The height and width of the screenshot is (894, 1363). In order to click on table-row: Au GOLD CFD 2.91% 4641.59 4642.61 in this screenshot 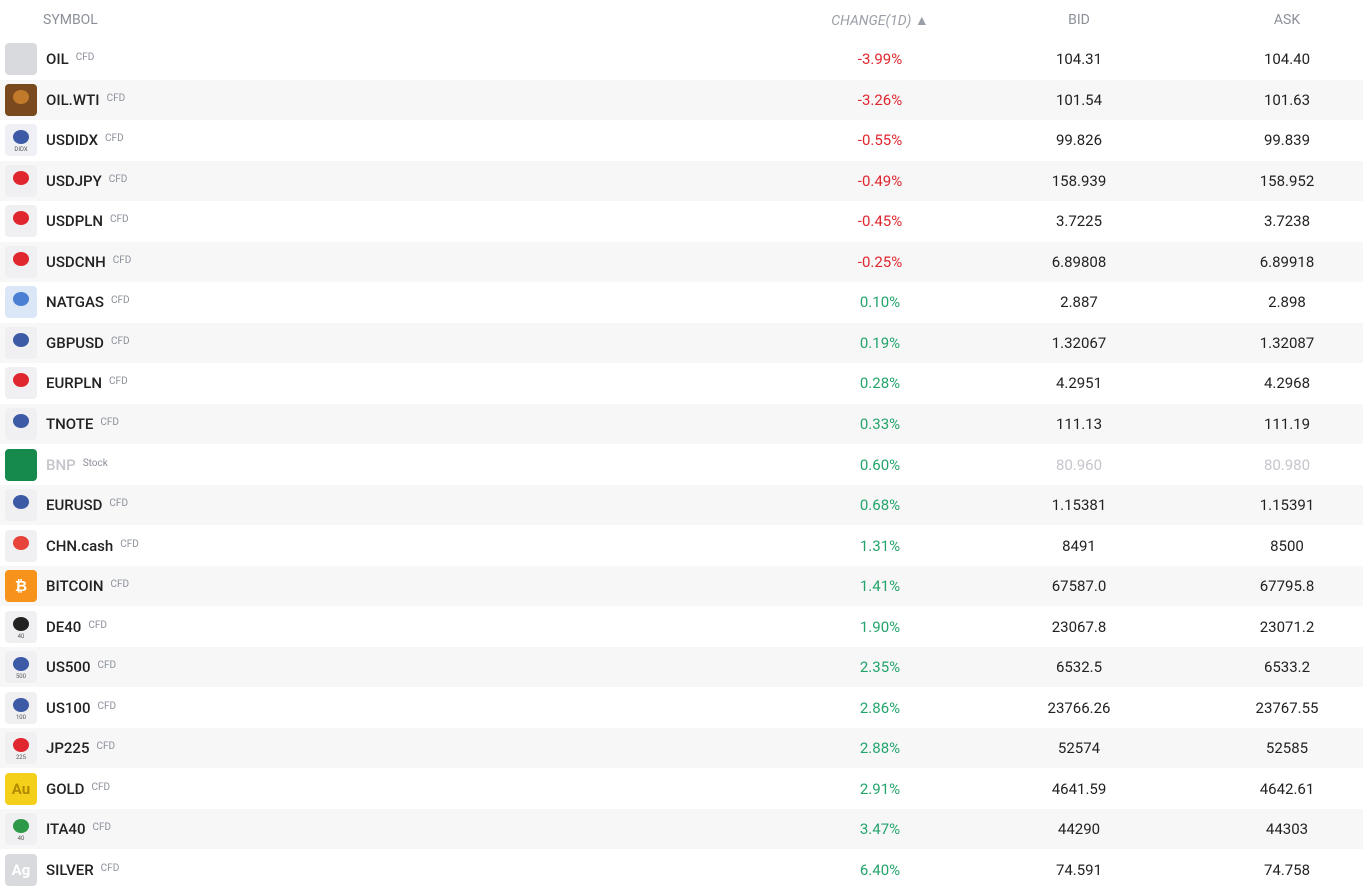, I will do `click(681, 789)`.